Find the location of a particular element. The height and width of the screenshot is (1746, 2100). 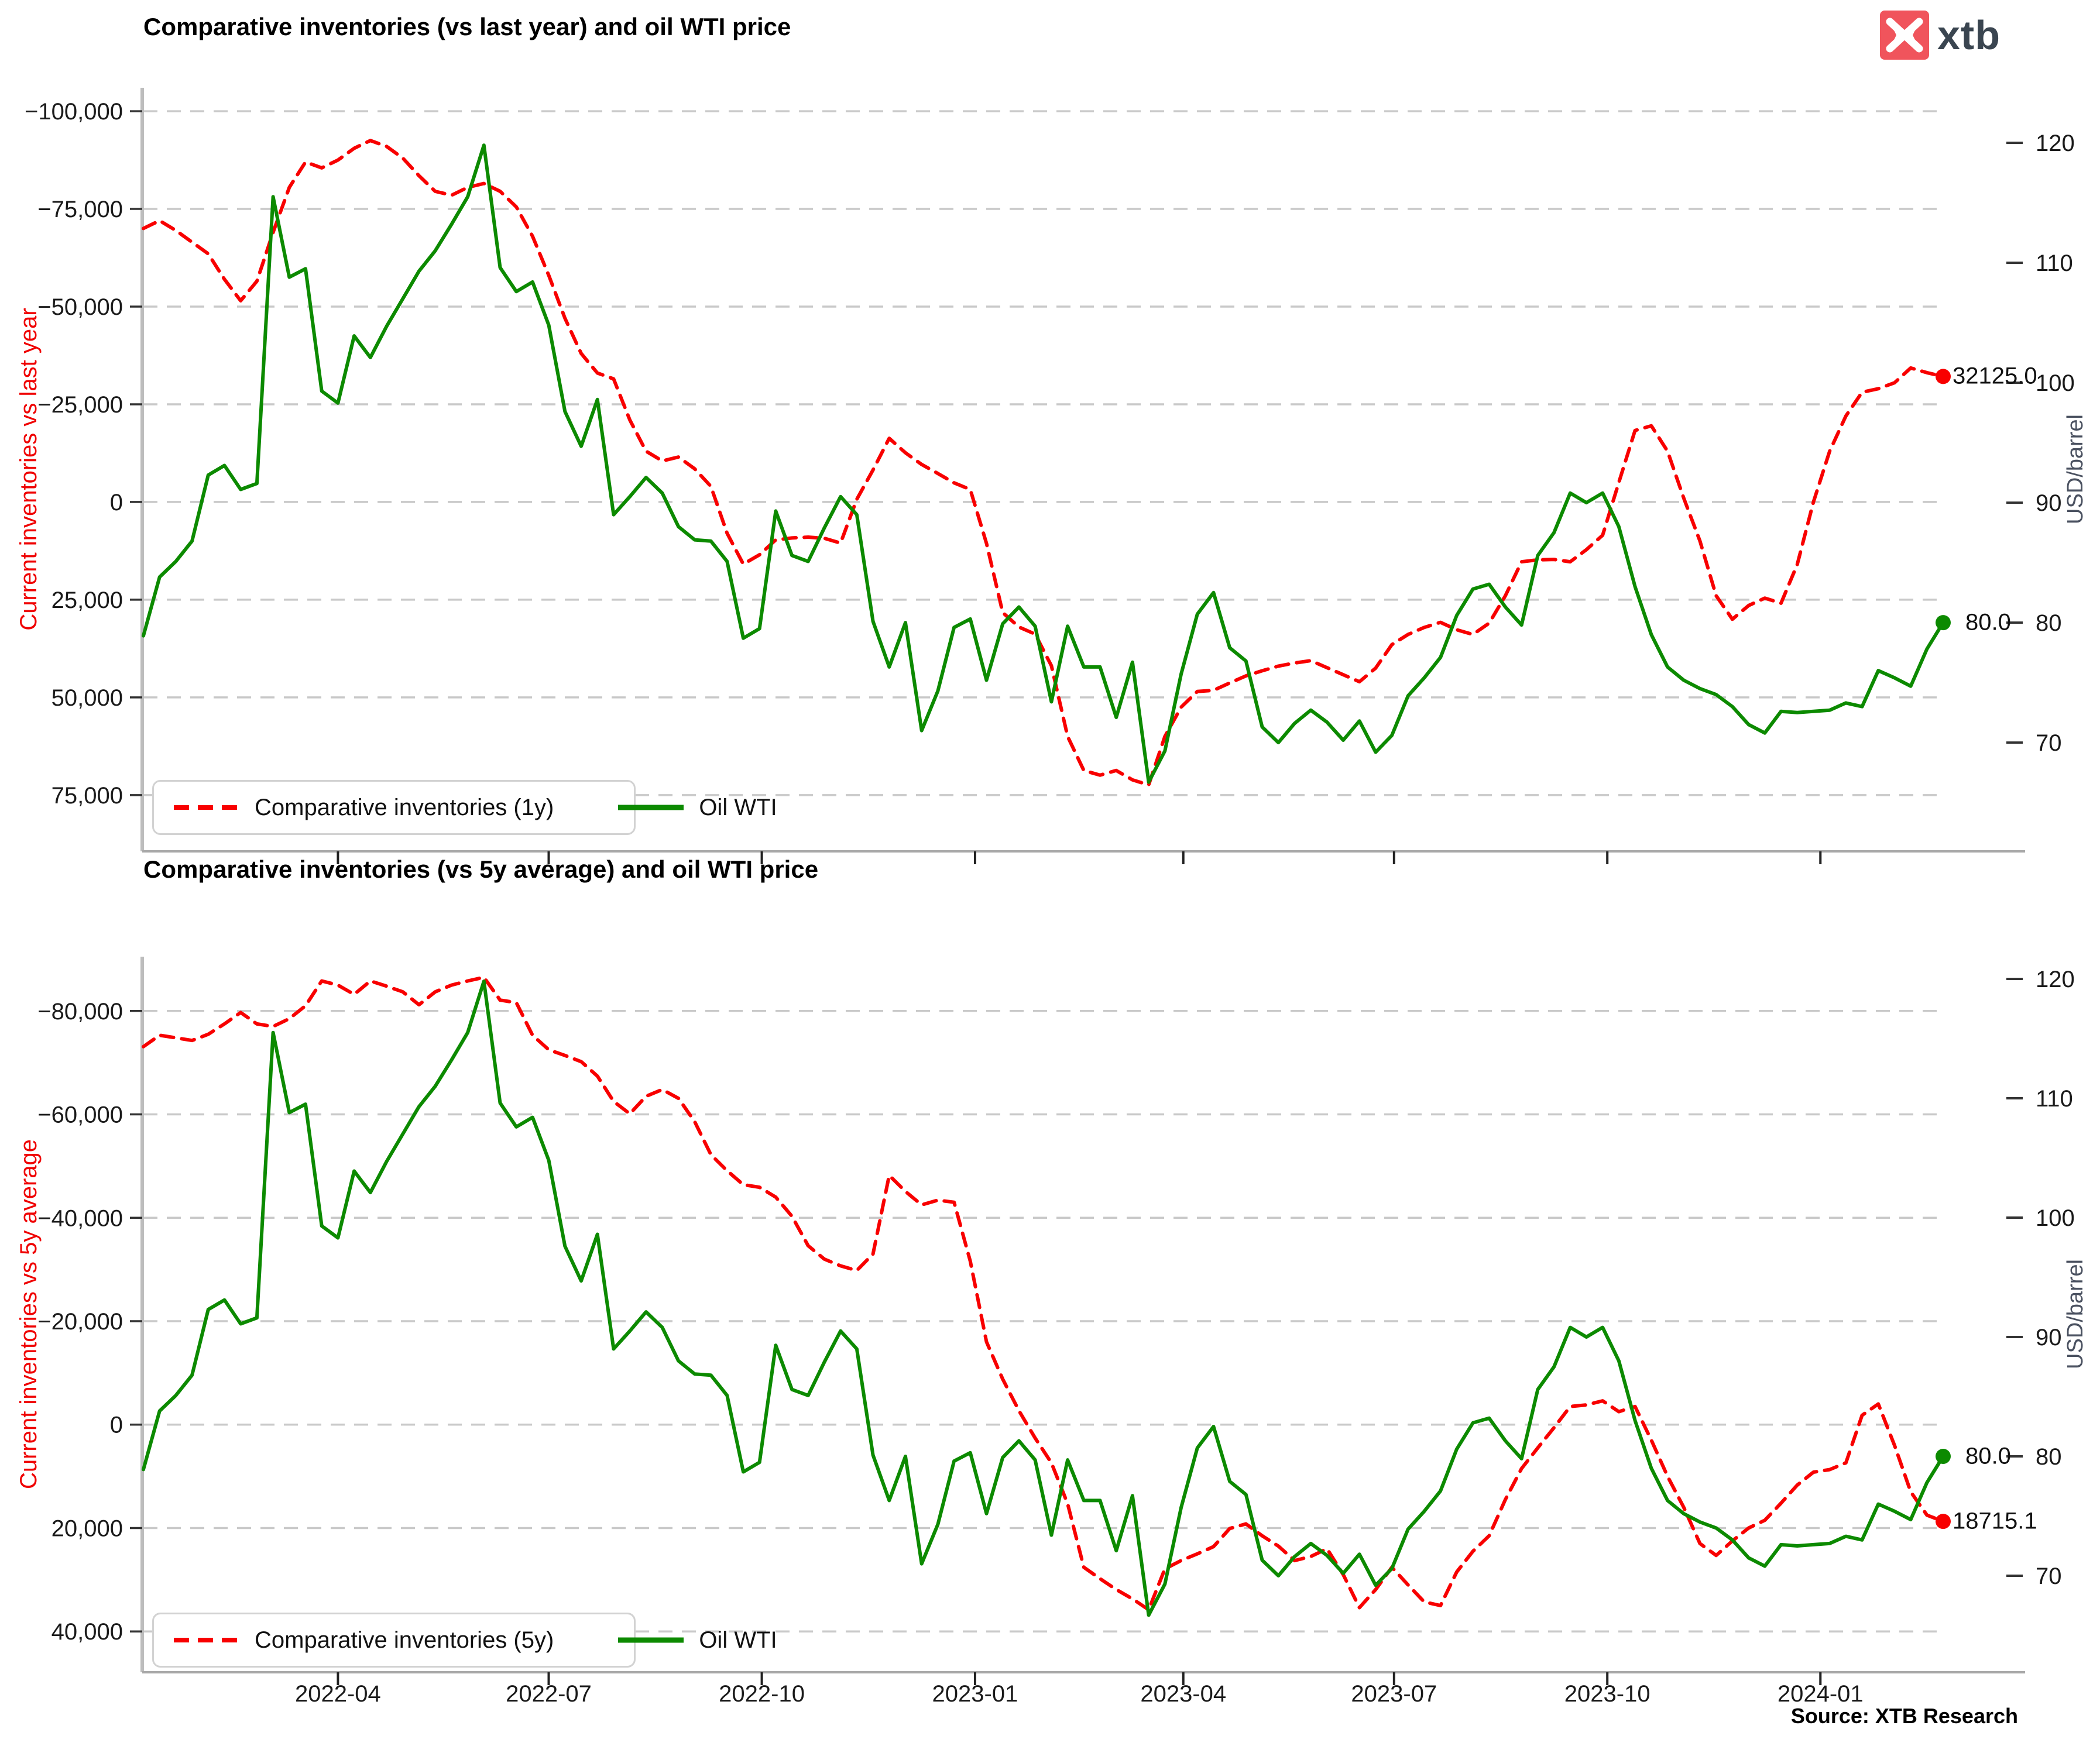

left-tick-label: 25,000 is located at coordinates (88, 600).